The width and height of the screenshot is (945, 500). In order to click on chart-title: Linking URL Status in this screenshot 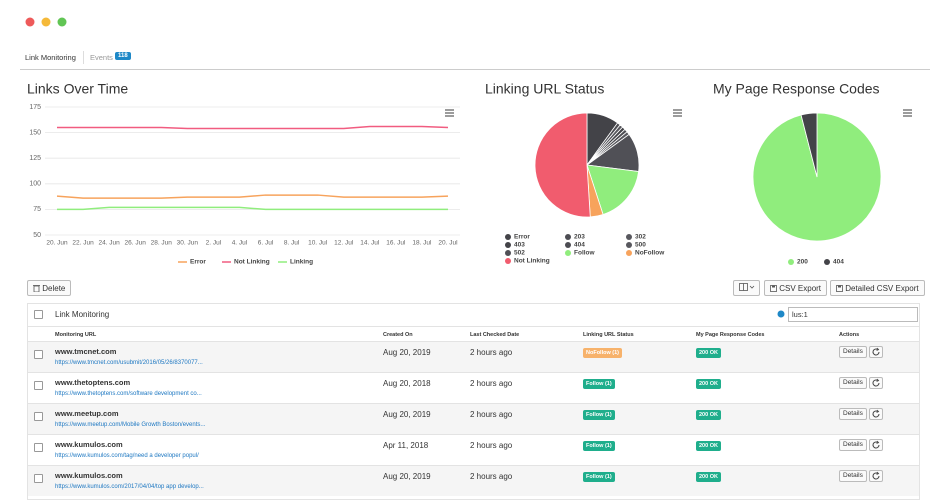, I will do `click(544, 89)`.